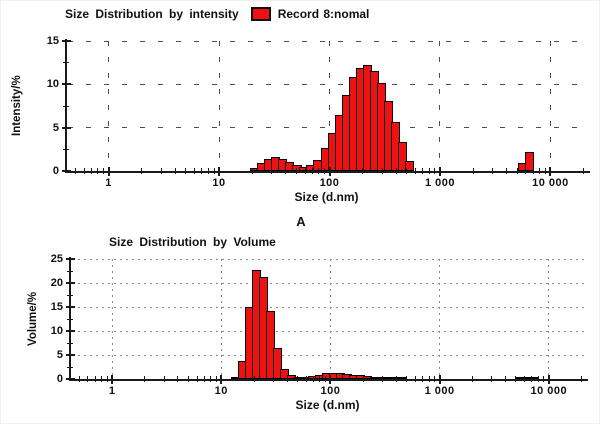 The height and width of the screenshot is (424, 600). I want to click on panel-label: A, so click(301, 221).